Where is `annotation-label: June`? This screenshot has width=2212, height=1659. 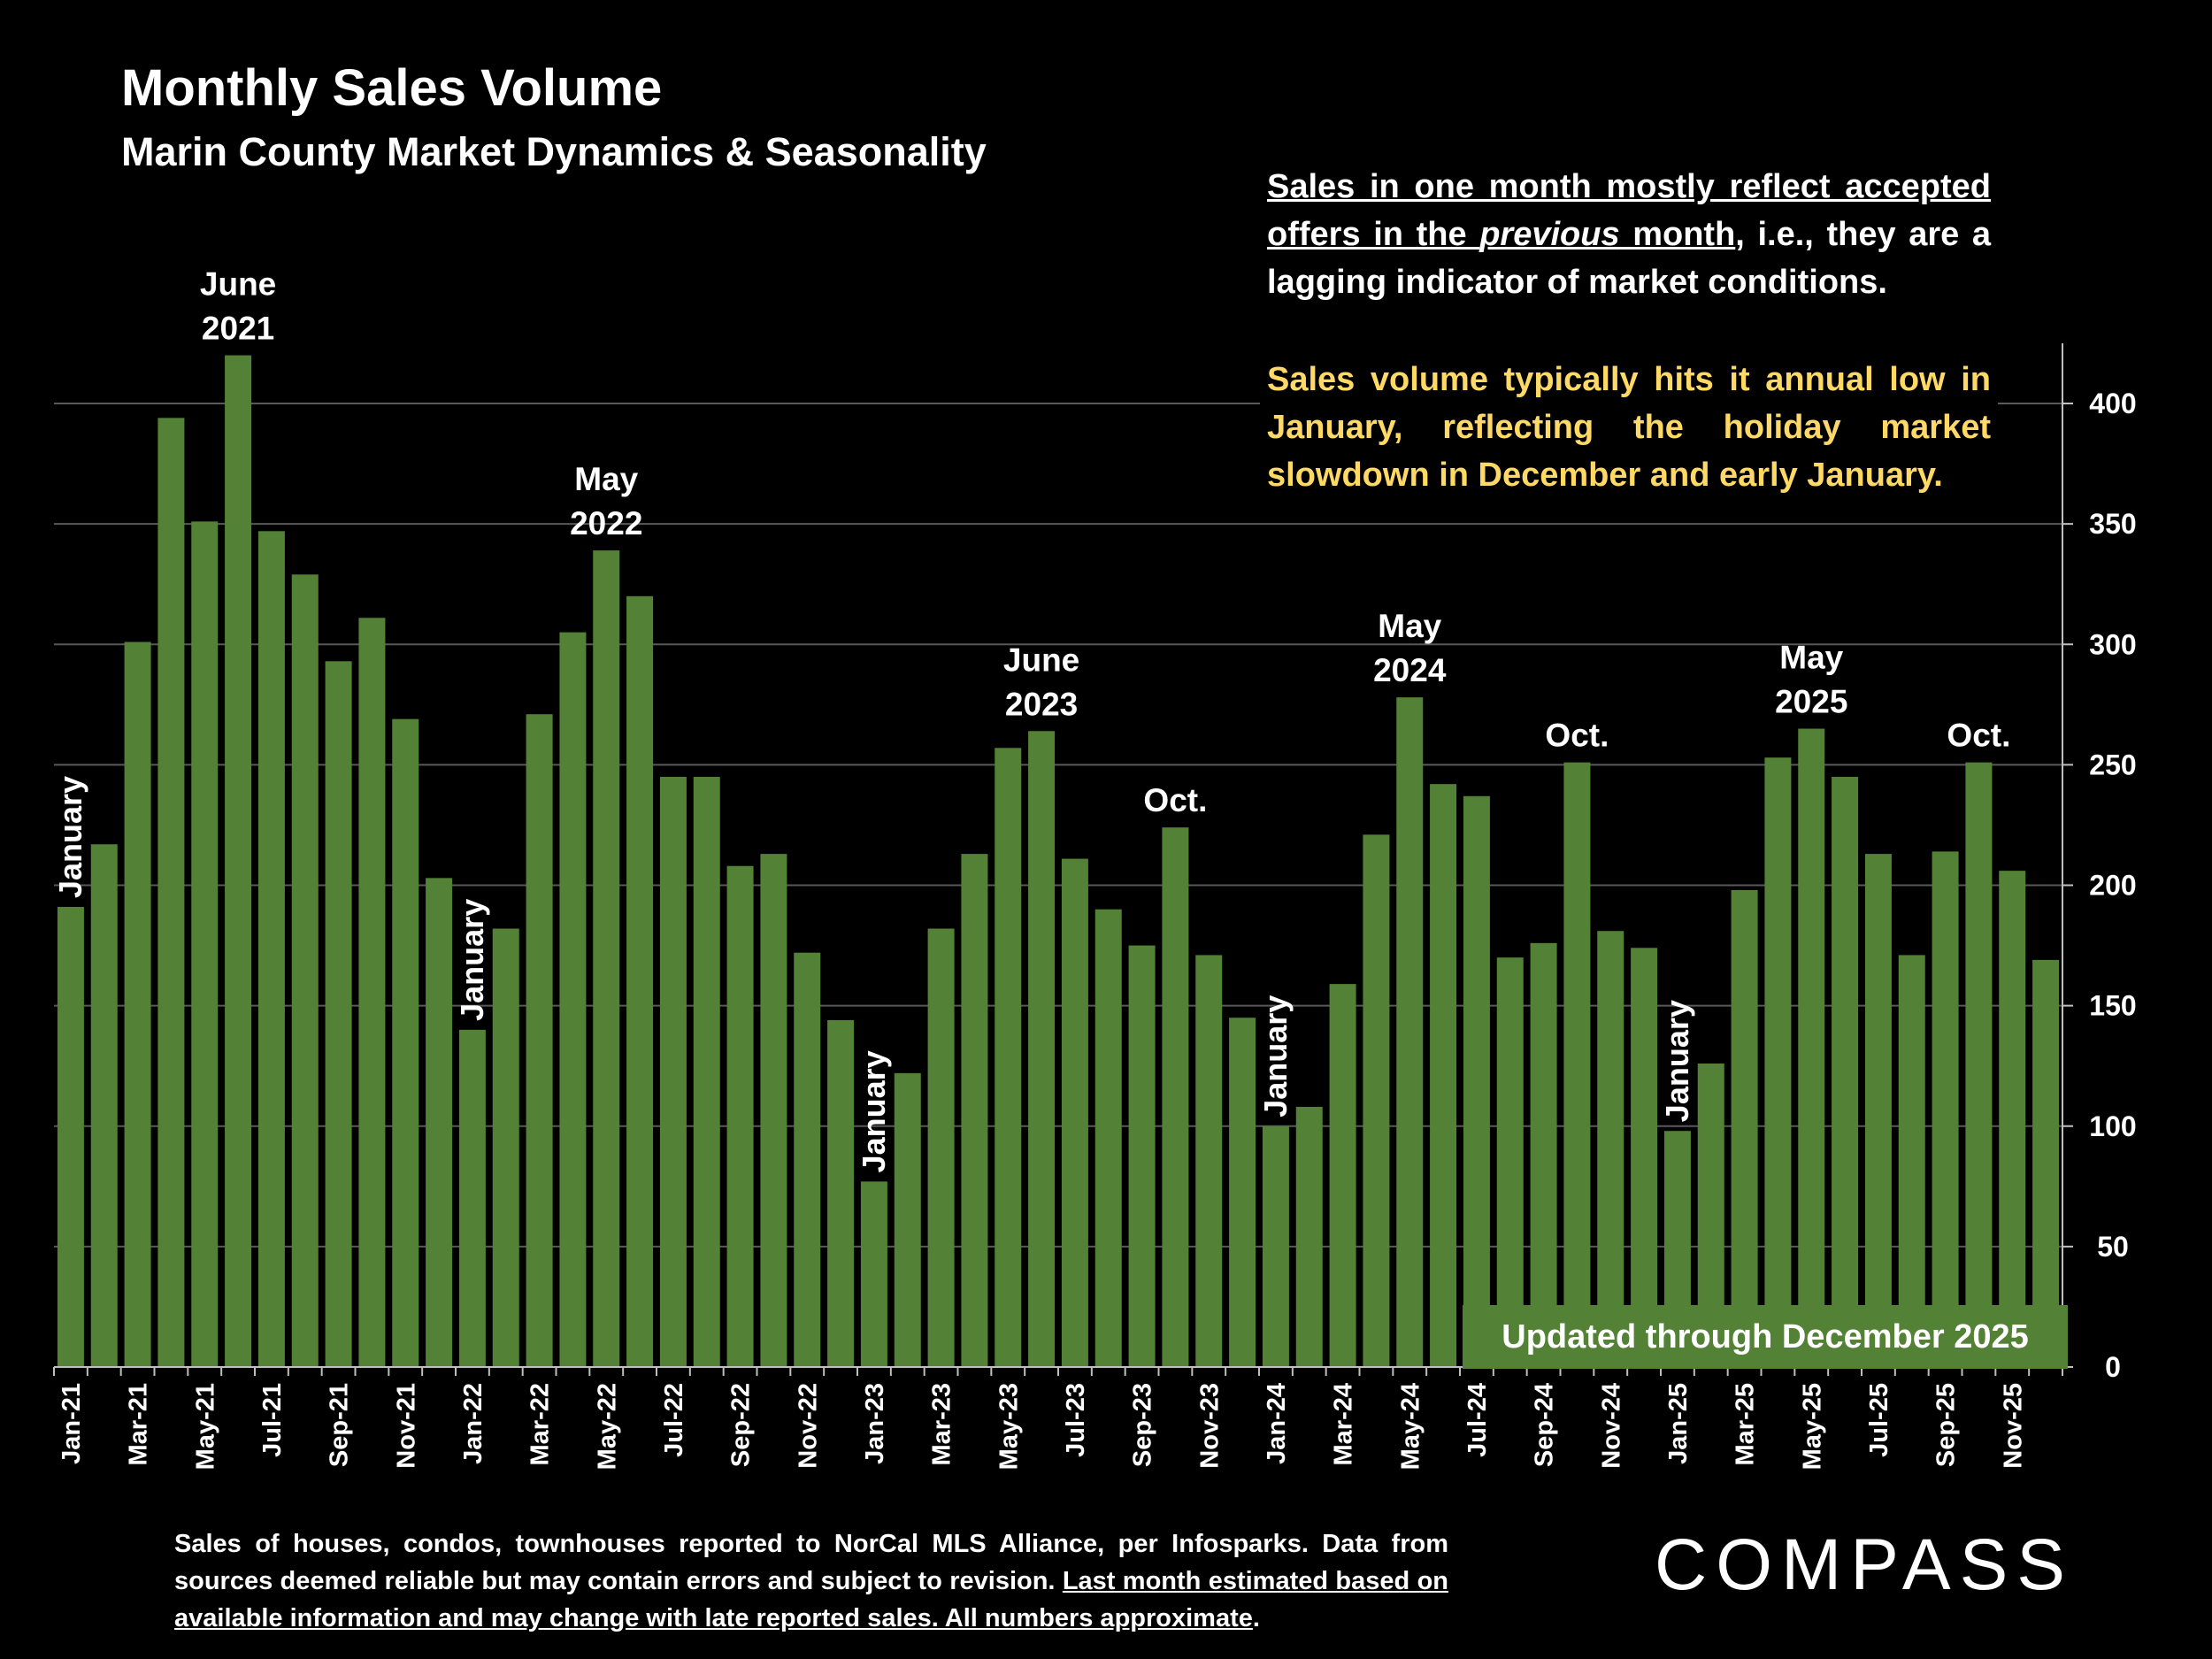 annotation-label: June is located at coordinates (238, 285).